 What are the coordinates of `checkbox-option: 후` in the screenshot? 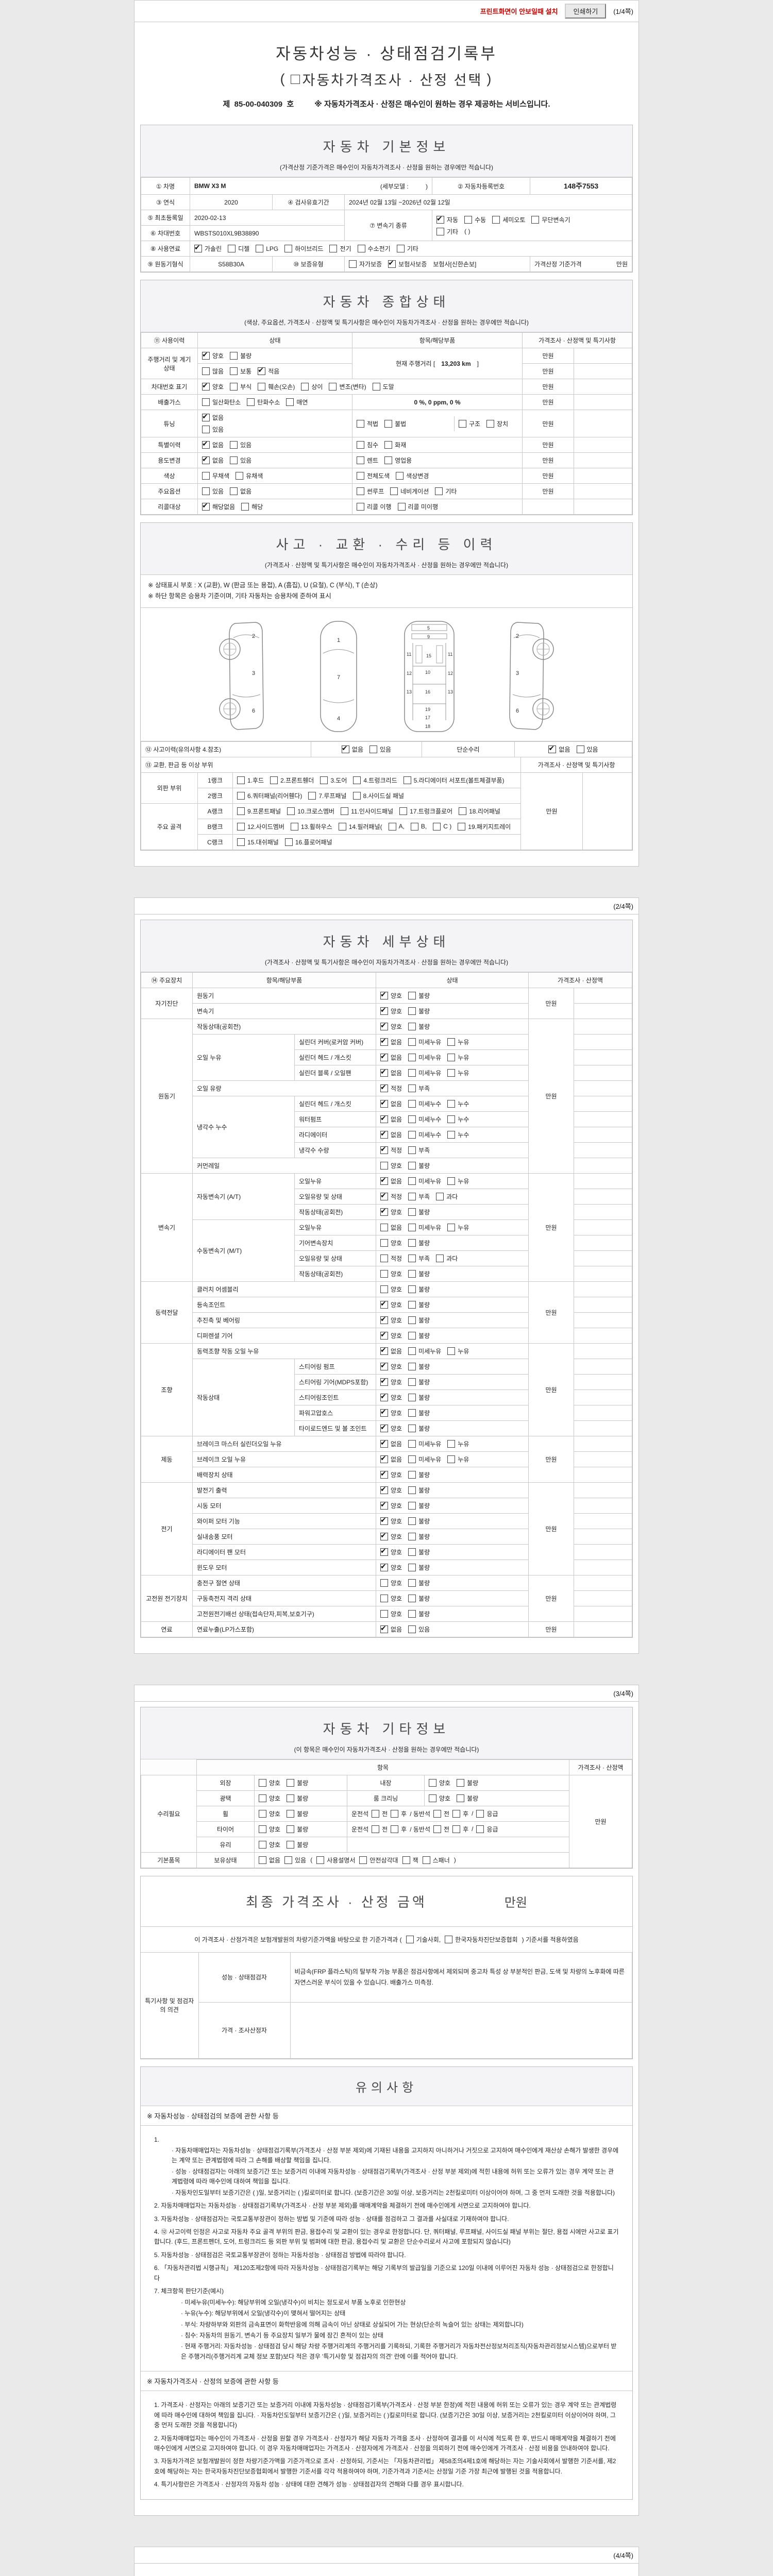 It's located at (399, 1830).